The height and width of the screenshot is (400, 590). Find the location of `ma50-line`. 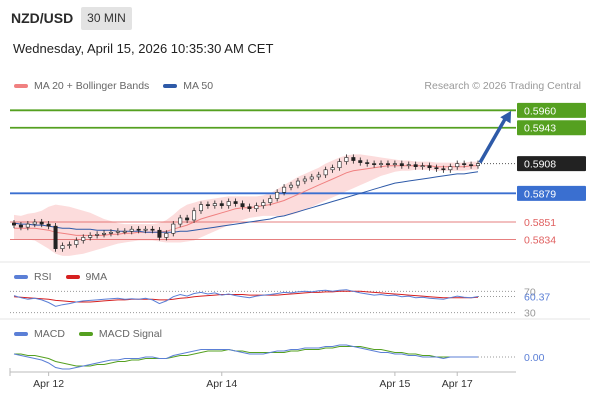

ma50-line is located at coordinates (246, 202).